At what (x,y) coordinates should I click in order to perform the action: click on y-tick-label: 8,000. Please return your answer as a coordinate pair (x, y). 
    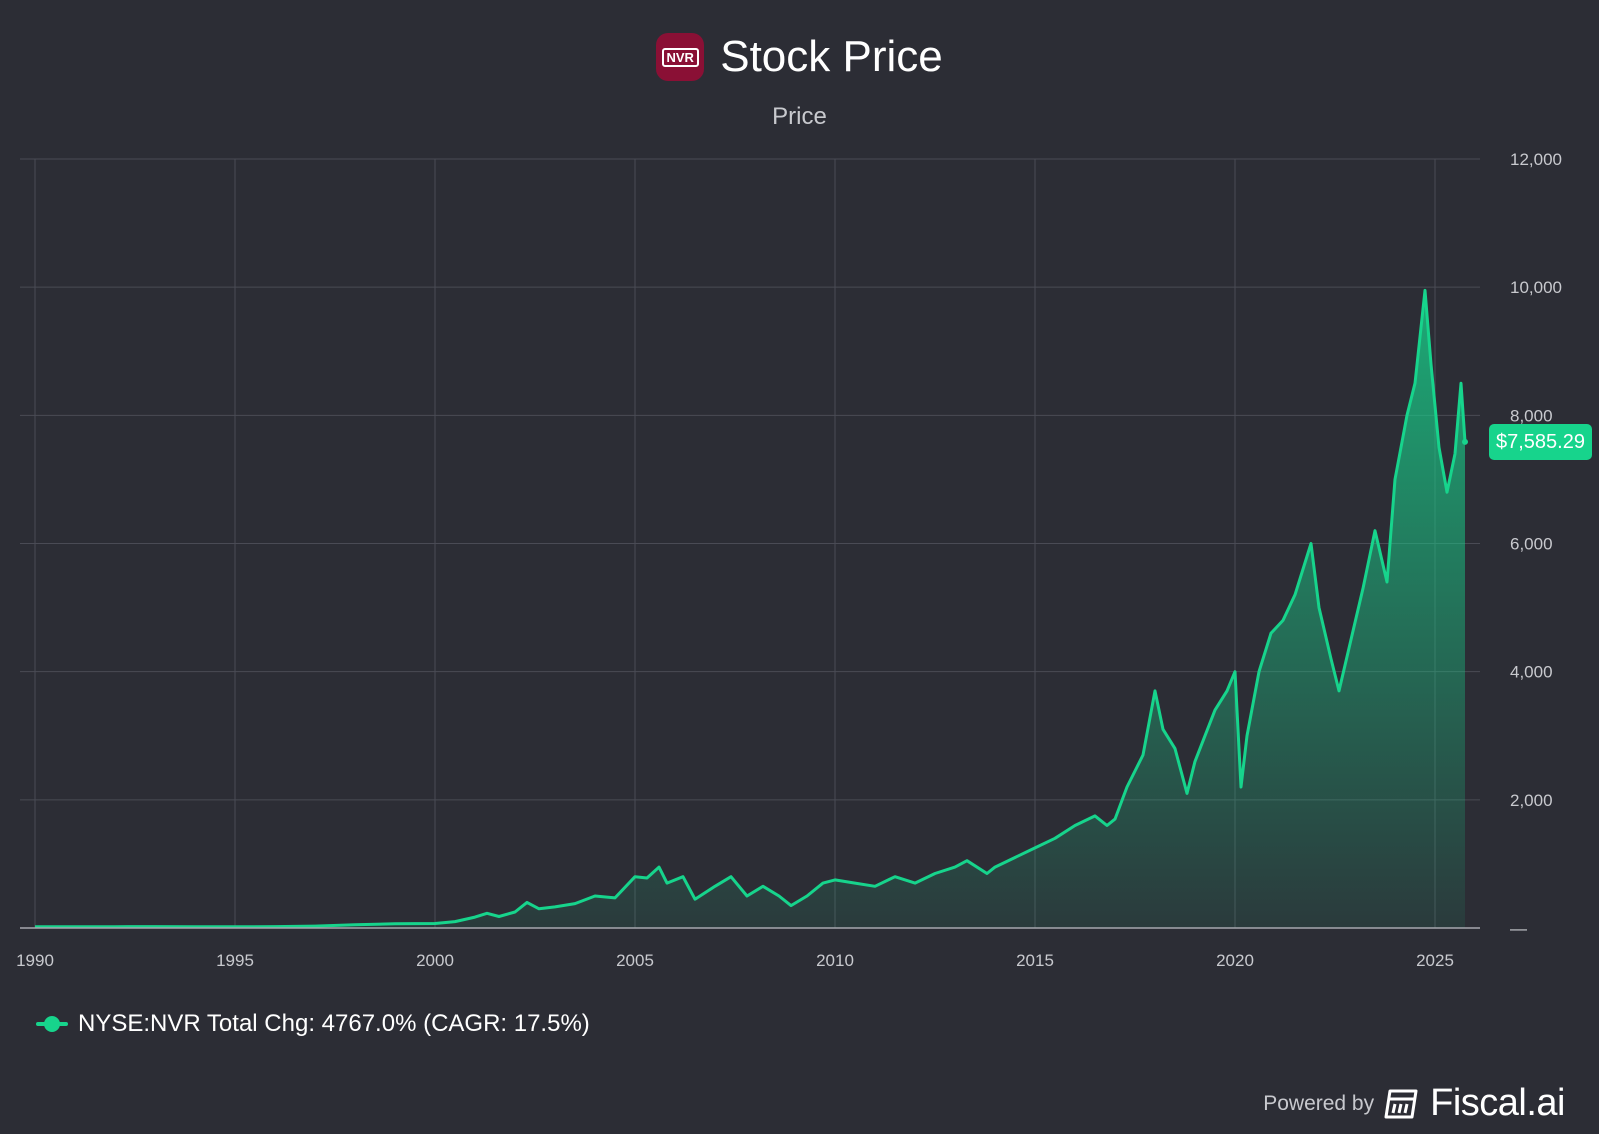
    Looking at the image, I should click on (1531, 415).